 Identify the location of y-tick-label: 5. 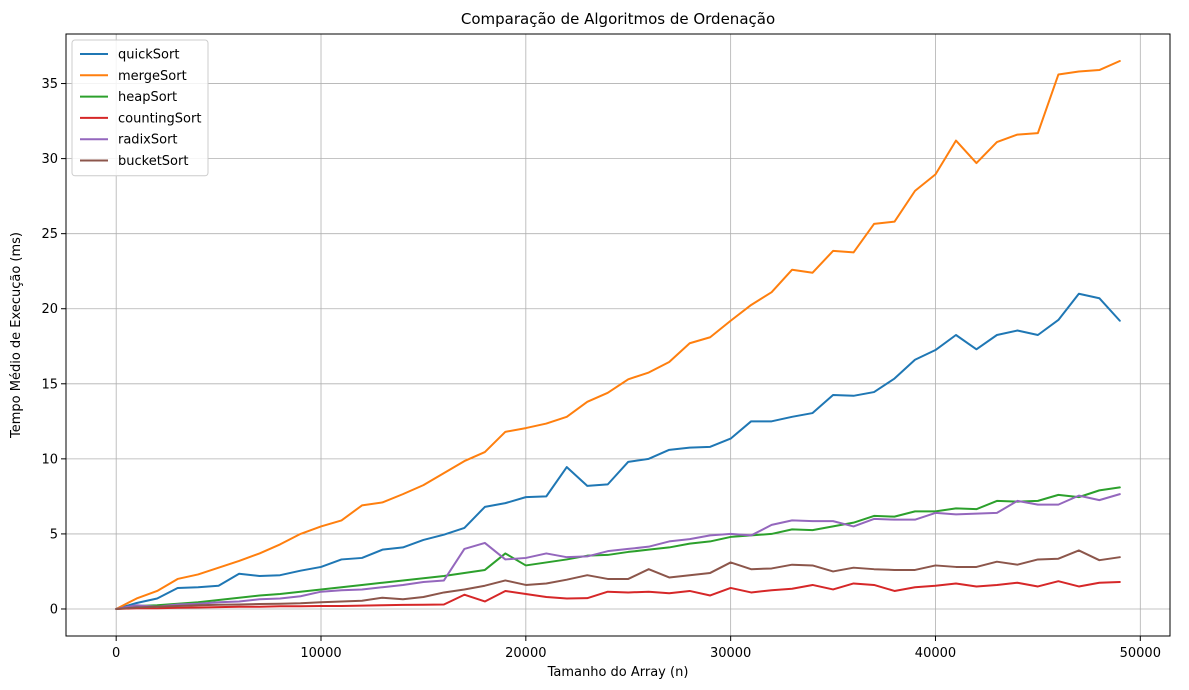
(54, 534).